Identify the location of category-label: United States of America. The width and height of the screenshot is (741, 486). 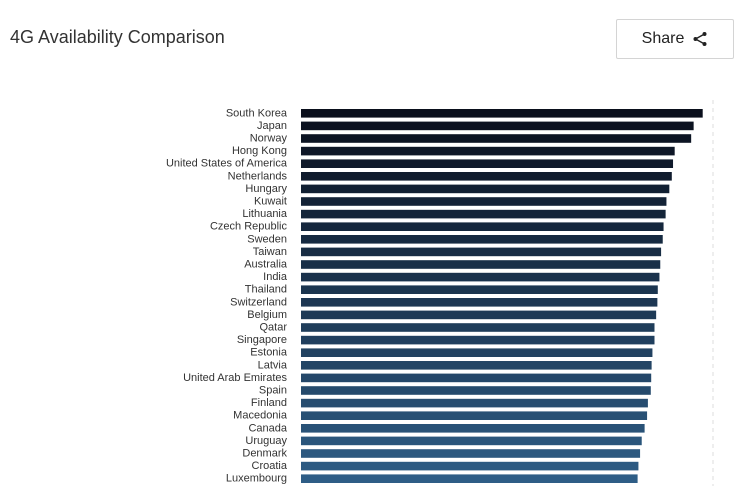
(227, 164).